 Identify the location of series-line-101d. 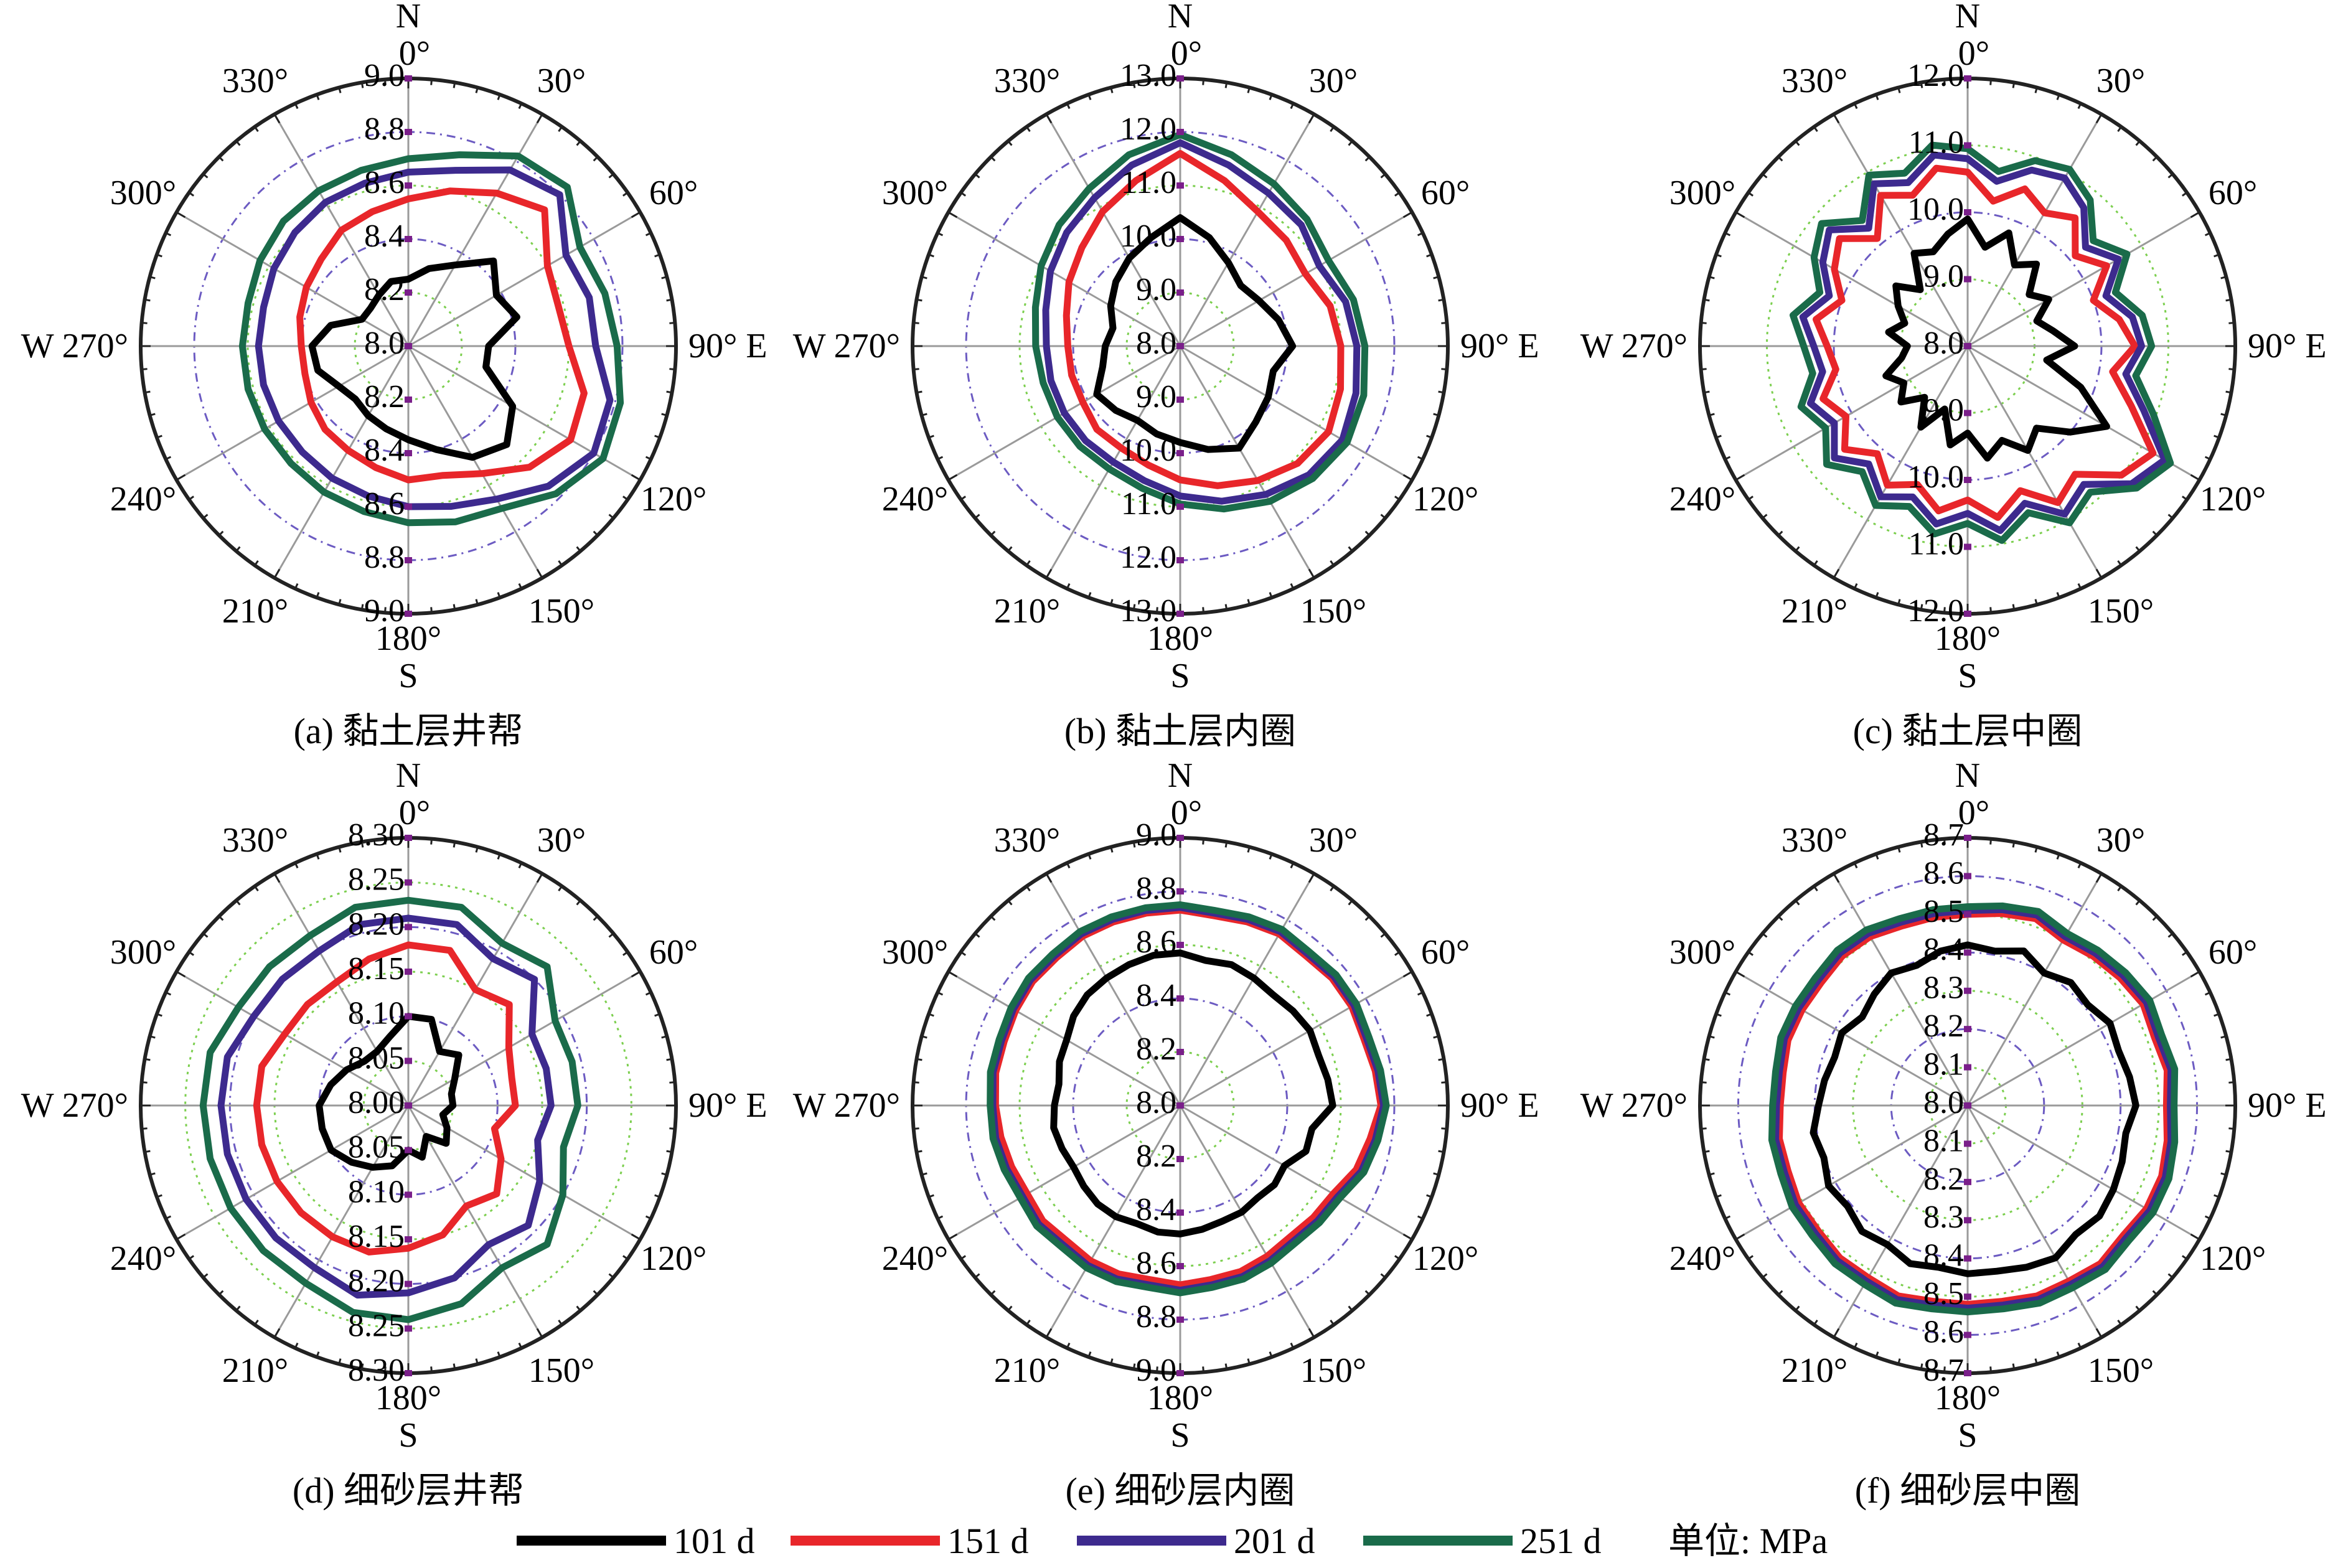
(1974, 1109).